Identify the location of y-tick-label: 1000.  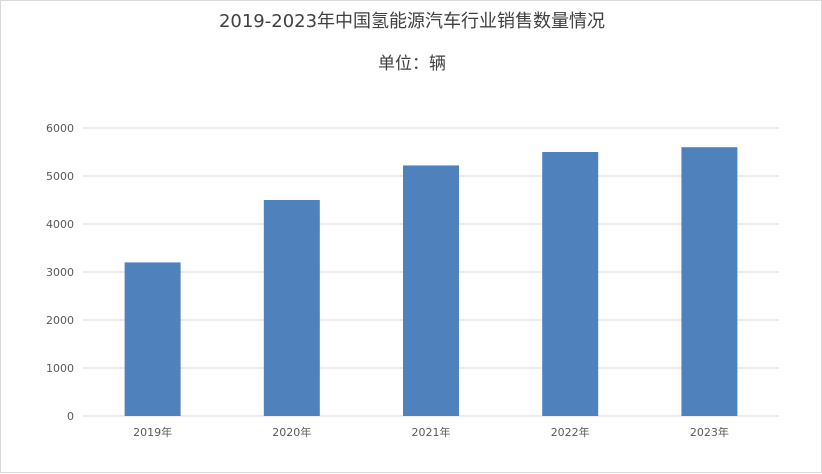
(60, 368).